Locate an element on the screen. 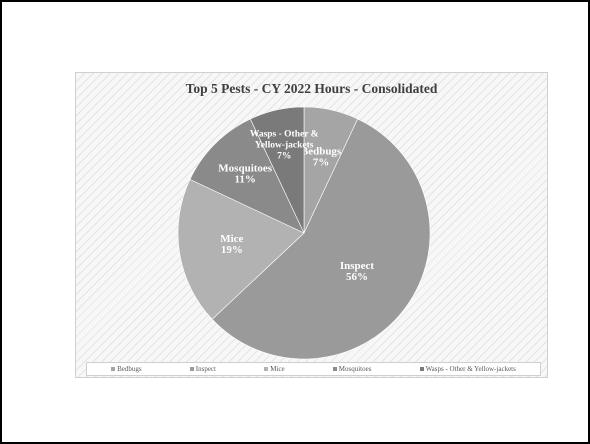 The width and height of the screenshot is (590, 444). legend-item-mice: Mice is located at coordinates (274, 369).